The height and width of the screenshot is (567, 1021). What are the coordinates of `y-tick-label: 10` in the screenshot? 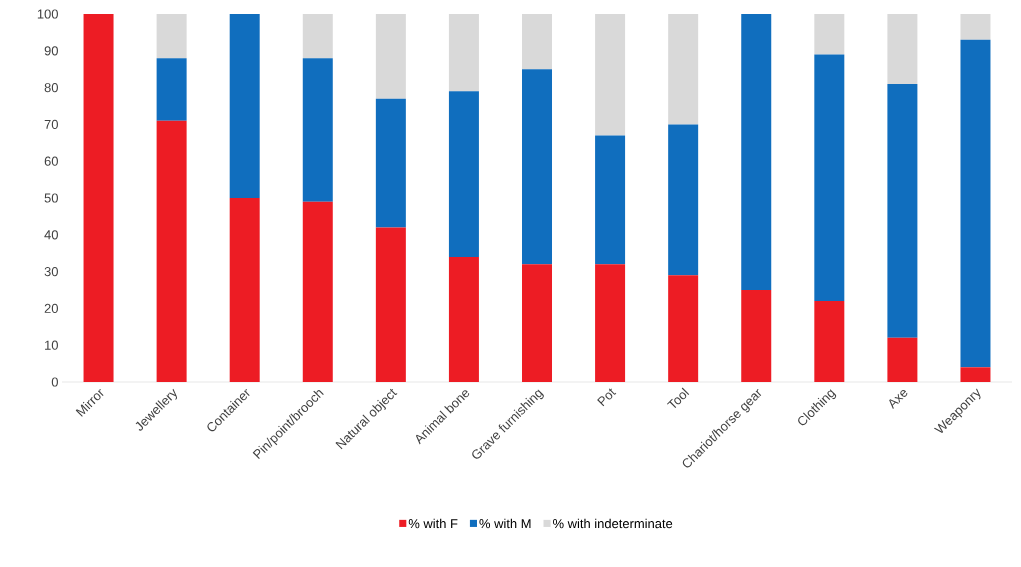 It's located at (51, 345).